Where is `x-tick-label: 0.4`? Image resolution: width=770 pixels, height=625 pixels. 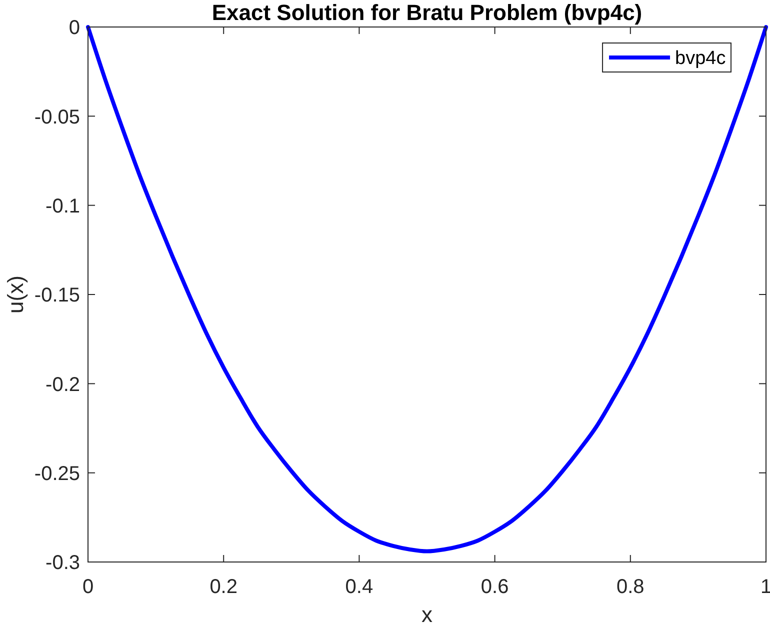 x-tick-label: 0.4 is located at coordinates (359, 587).